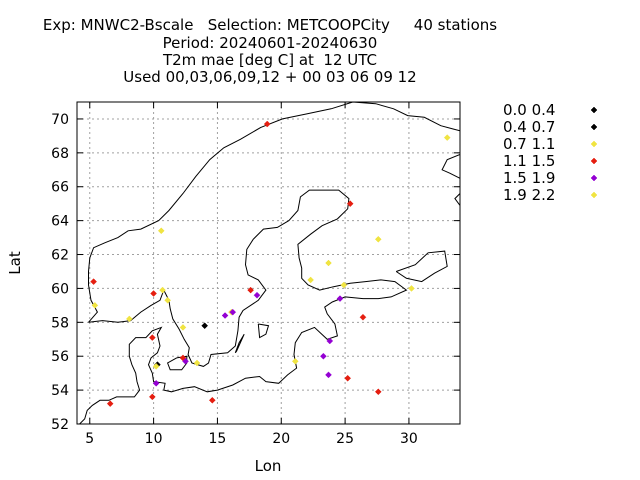 Image resolution: width=640 pixels, height=480 pixels. I want to click on y-tick-label: 52, so click(60, 425).